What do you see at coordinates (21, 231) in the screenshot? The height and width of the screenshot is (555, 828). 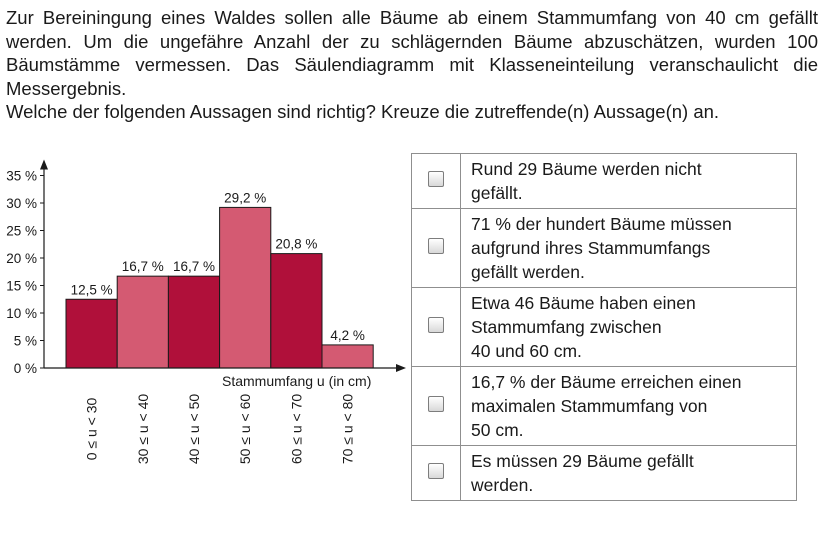 I see `y-tick-label: 25 %` at bounding box center [21, 231].